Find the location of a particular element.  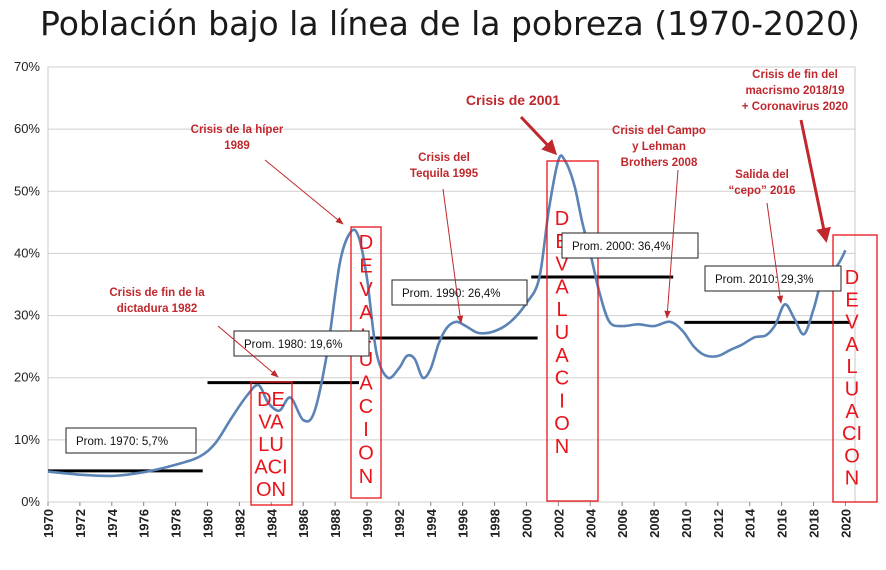

average-label: Prom. 1980: 19,6% is located at coordinates (293, 345).